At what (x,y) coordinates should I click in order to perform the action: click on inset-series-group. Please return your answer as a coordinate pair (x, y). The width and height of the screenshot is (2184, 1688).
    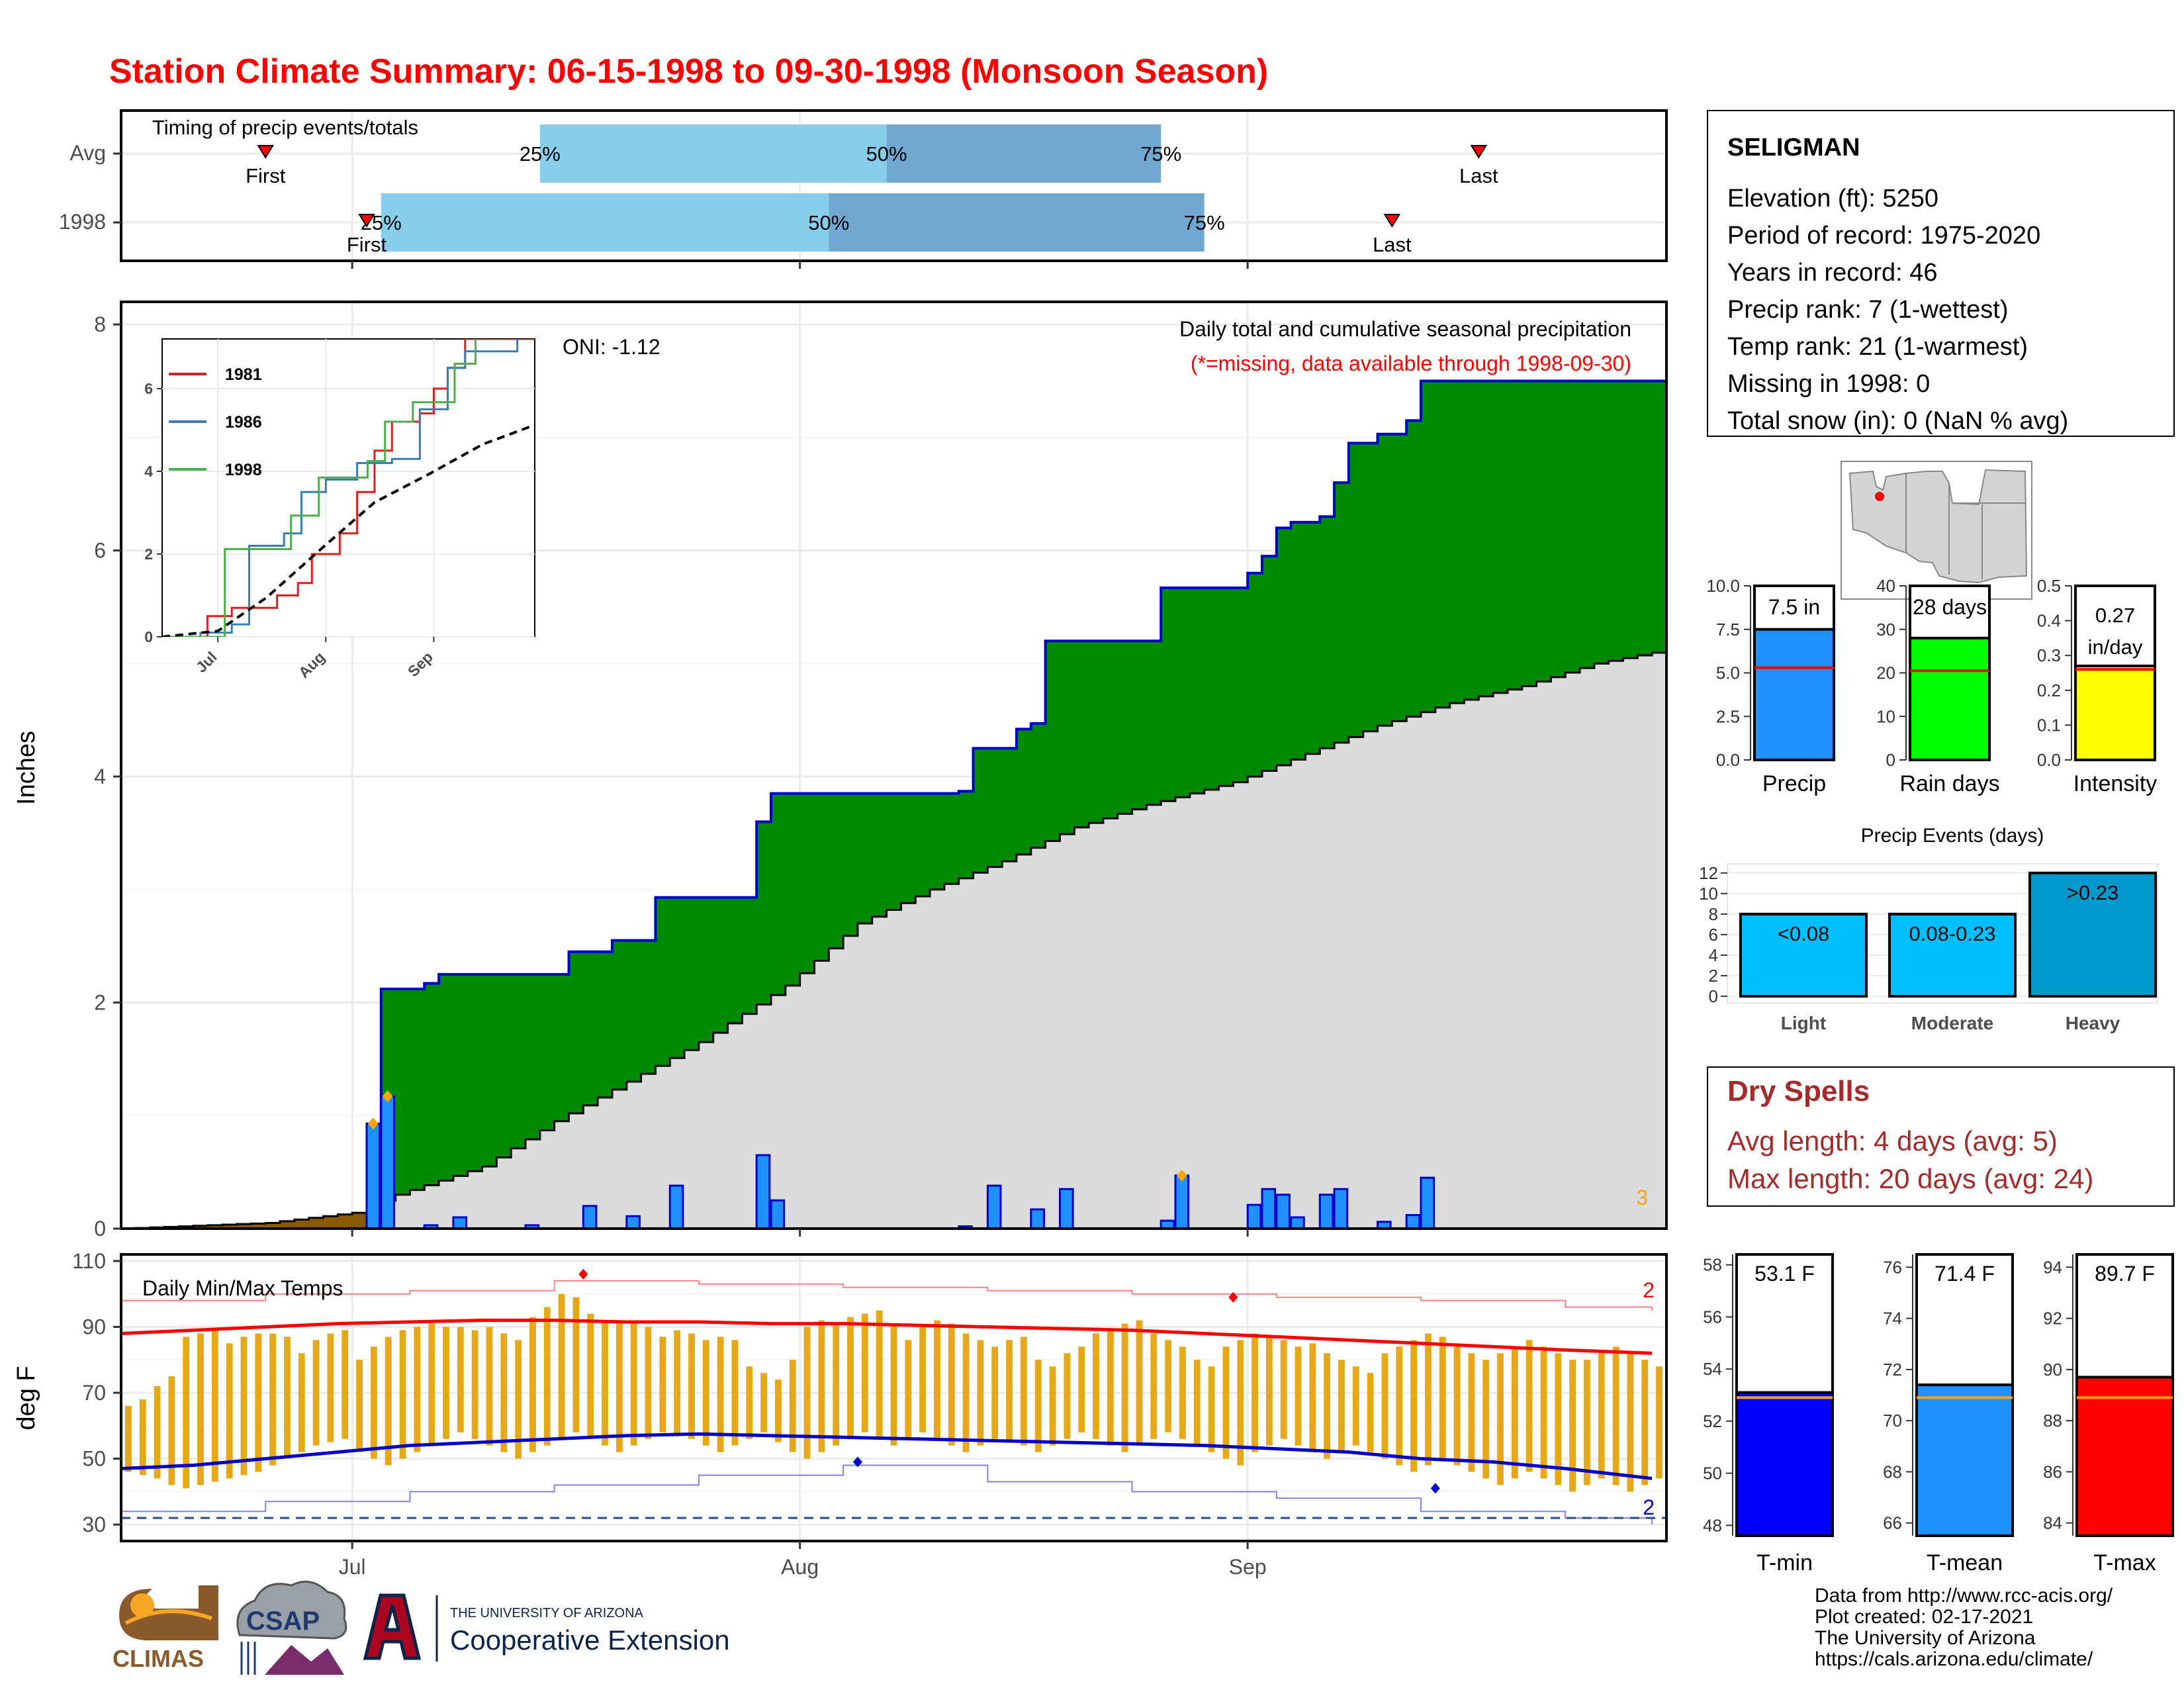
    Looking at the image, I should click on (348, 488).